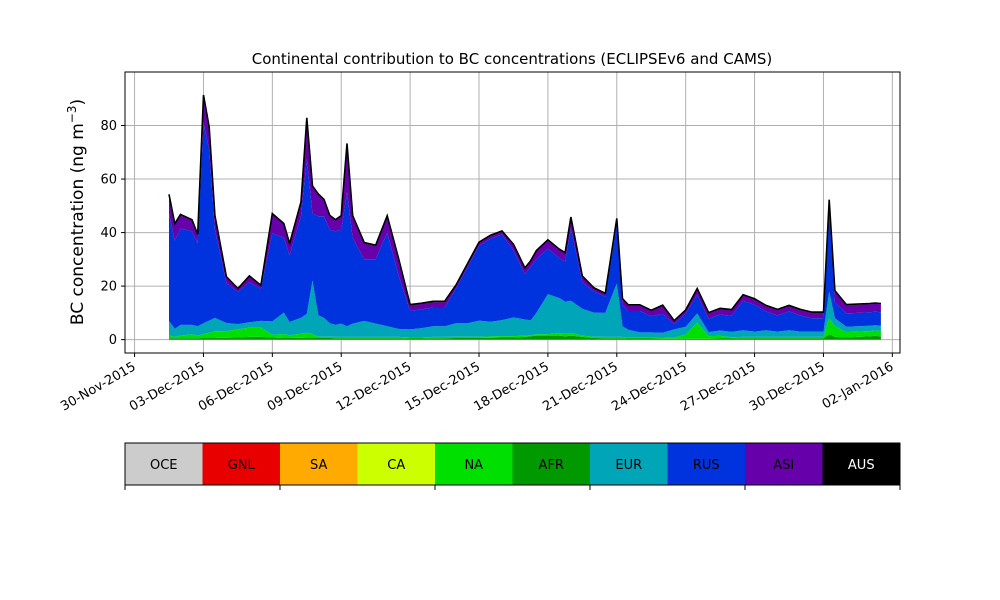 The image size is (1000, 600). What do you see at coordinates (108, 126) in the screenshot?
I see `y-tick-label: 80` at bounding box center [108, 126].